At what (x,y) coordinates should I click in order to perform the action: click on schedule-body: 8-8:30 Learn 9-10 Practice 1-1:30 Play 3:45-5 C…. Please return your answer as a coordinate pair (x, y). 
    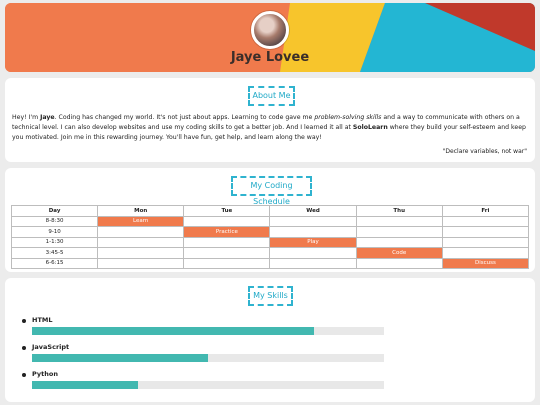
    Looking at the image, I should click on (270, 242).